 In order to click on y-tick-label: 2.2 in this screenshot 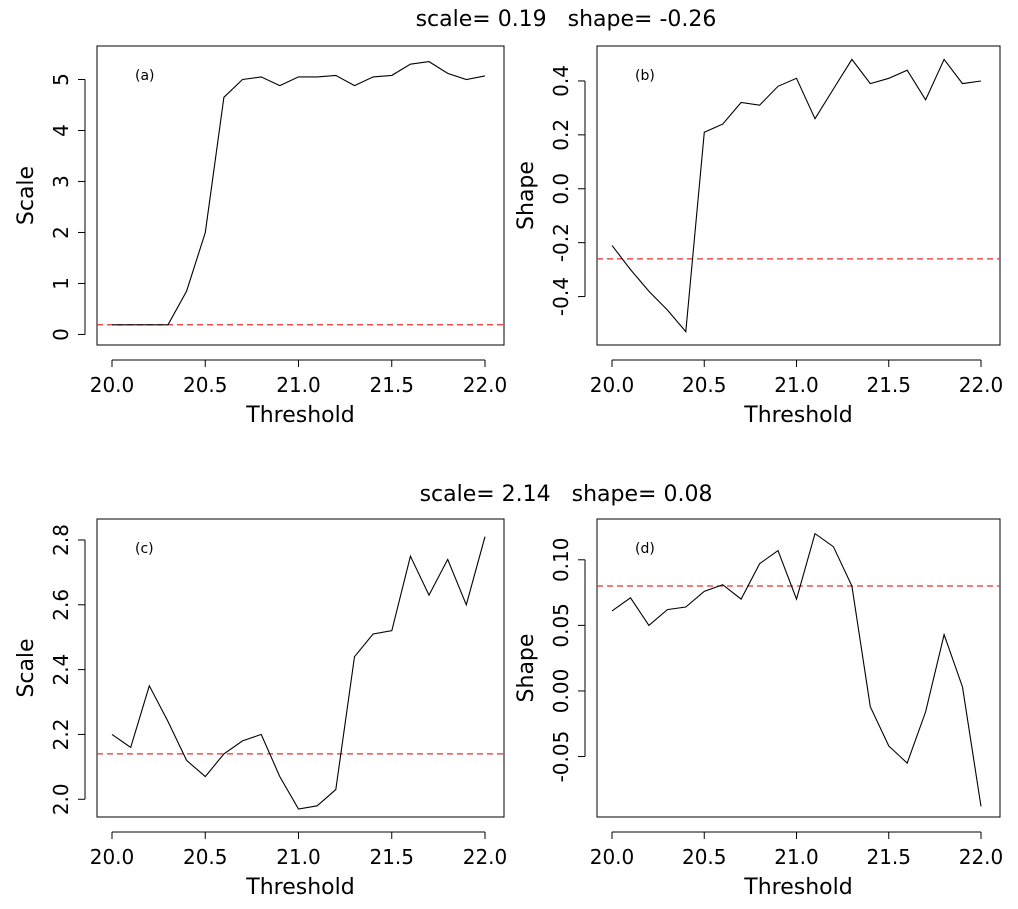, I will do `click(61, 735)`.